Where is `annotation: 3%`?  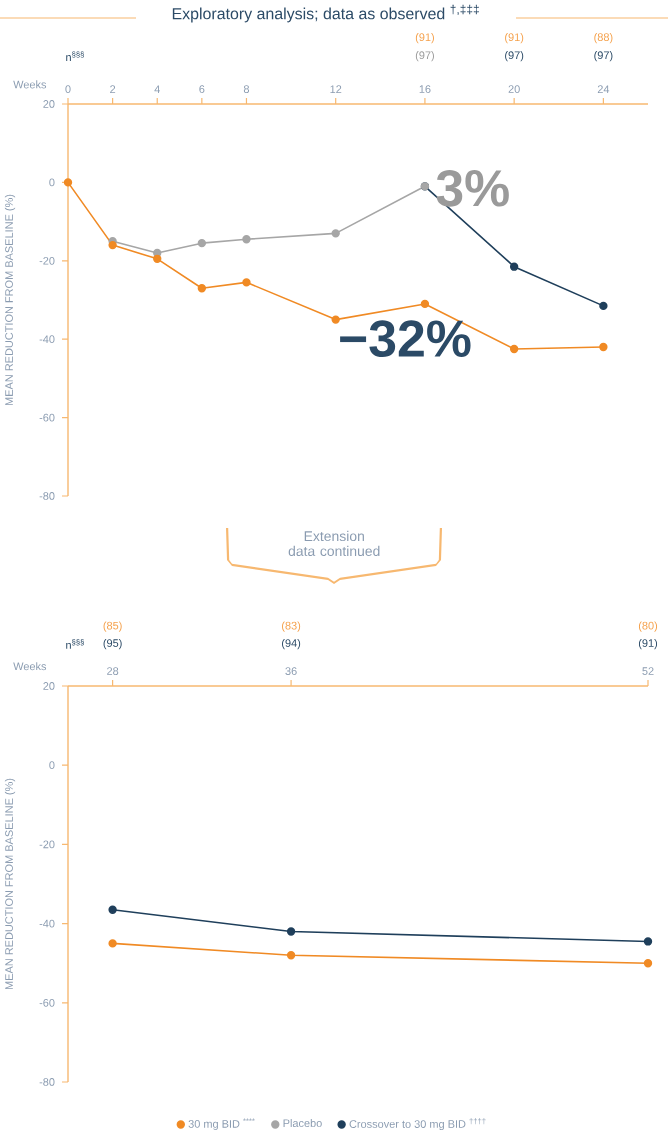 annotation: 3% is located at coordinates (472, 188).